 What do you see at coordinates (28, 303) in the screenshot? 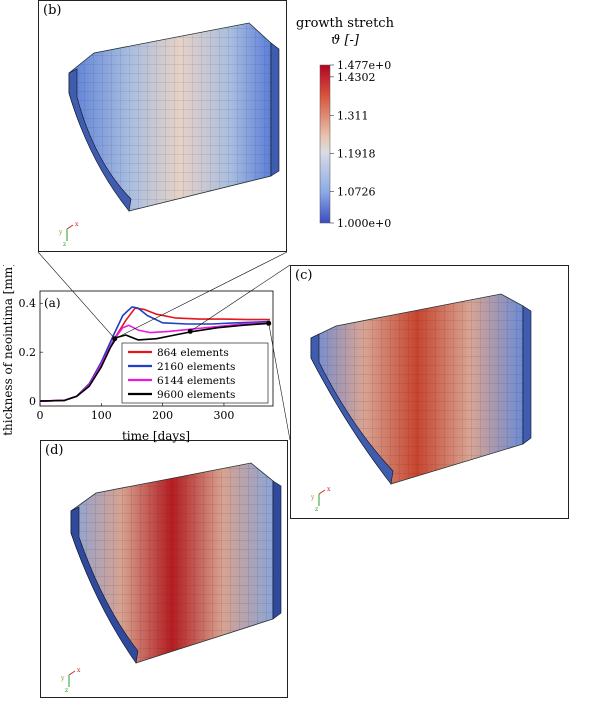
I see `y-tick-label: 0.4` at bounding box center [28, 303].